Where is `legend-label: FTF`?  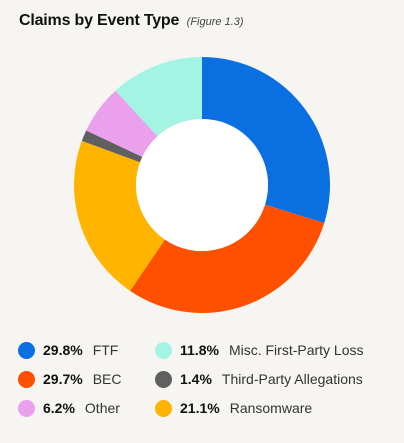 legend-label: FTF is located at coordinates (105, 350).